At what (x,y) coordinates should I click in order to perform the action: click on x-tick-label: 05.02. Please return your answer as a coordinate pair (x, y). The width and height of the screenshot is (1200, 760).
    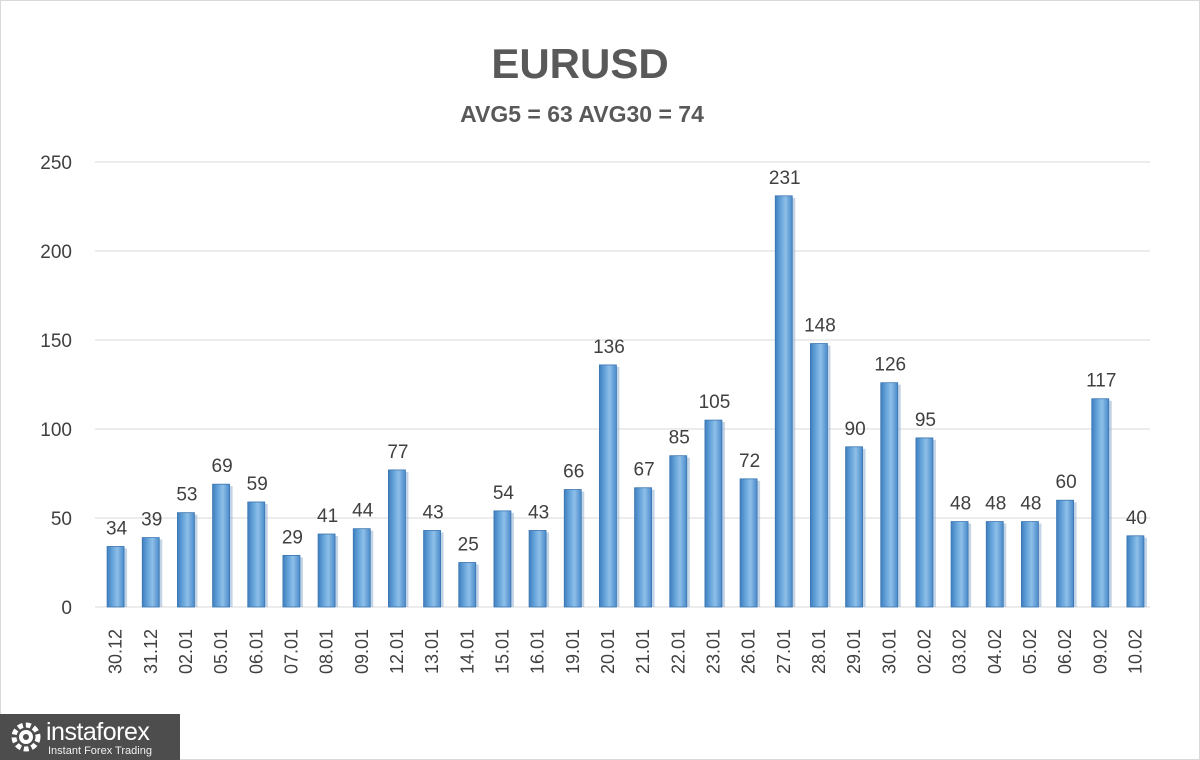
    Looking at the image, I should click on (1030, 651).